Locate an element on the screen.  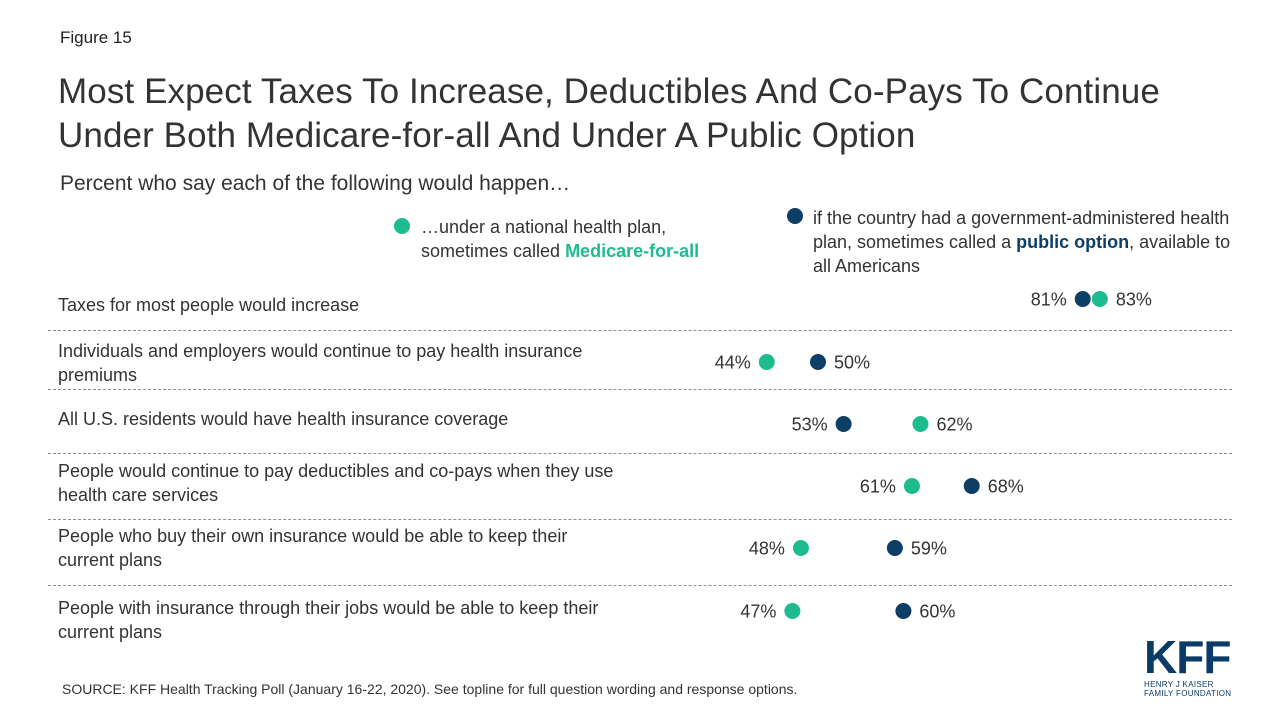
kff-logo: KFF HENRY J KAISER FAMILY FOUNDATION is located at coordinates (1190, 665).